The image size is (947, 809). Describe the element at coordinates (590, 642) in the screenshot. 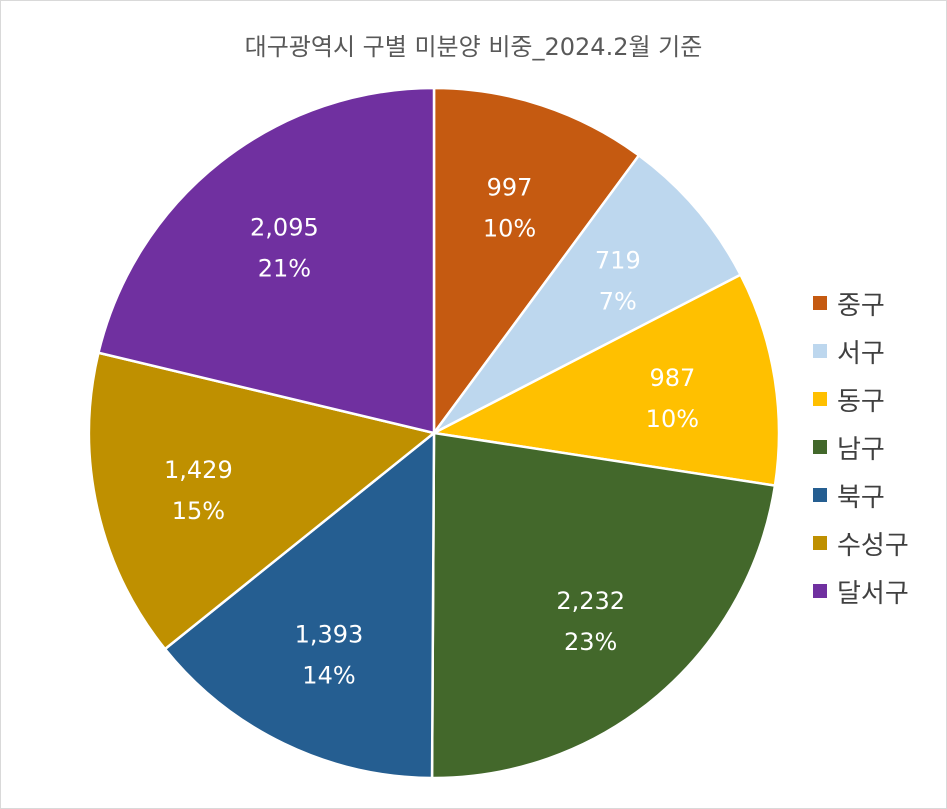

I see `slice-percent-label-4: 23%` at that location.